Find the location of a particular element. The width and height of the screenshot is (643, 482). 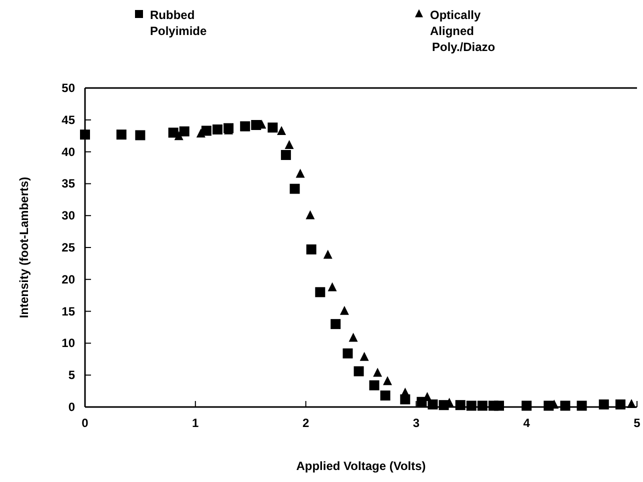

x-tick-label: 4 is located at coordinates (526, 423).